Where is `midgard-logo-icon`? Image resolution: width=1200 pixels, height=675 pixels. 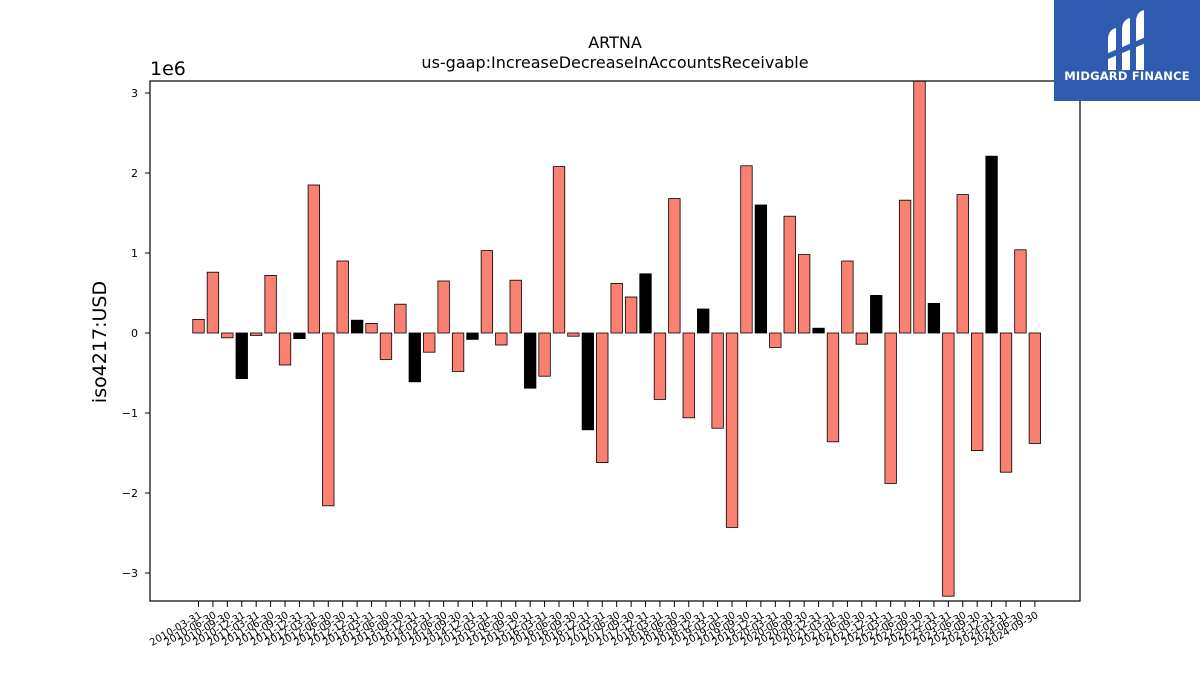
midgard-logo-icon is located at coordinates (1127, 40).